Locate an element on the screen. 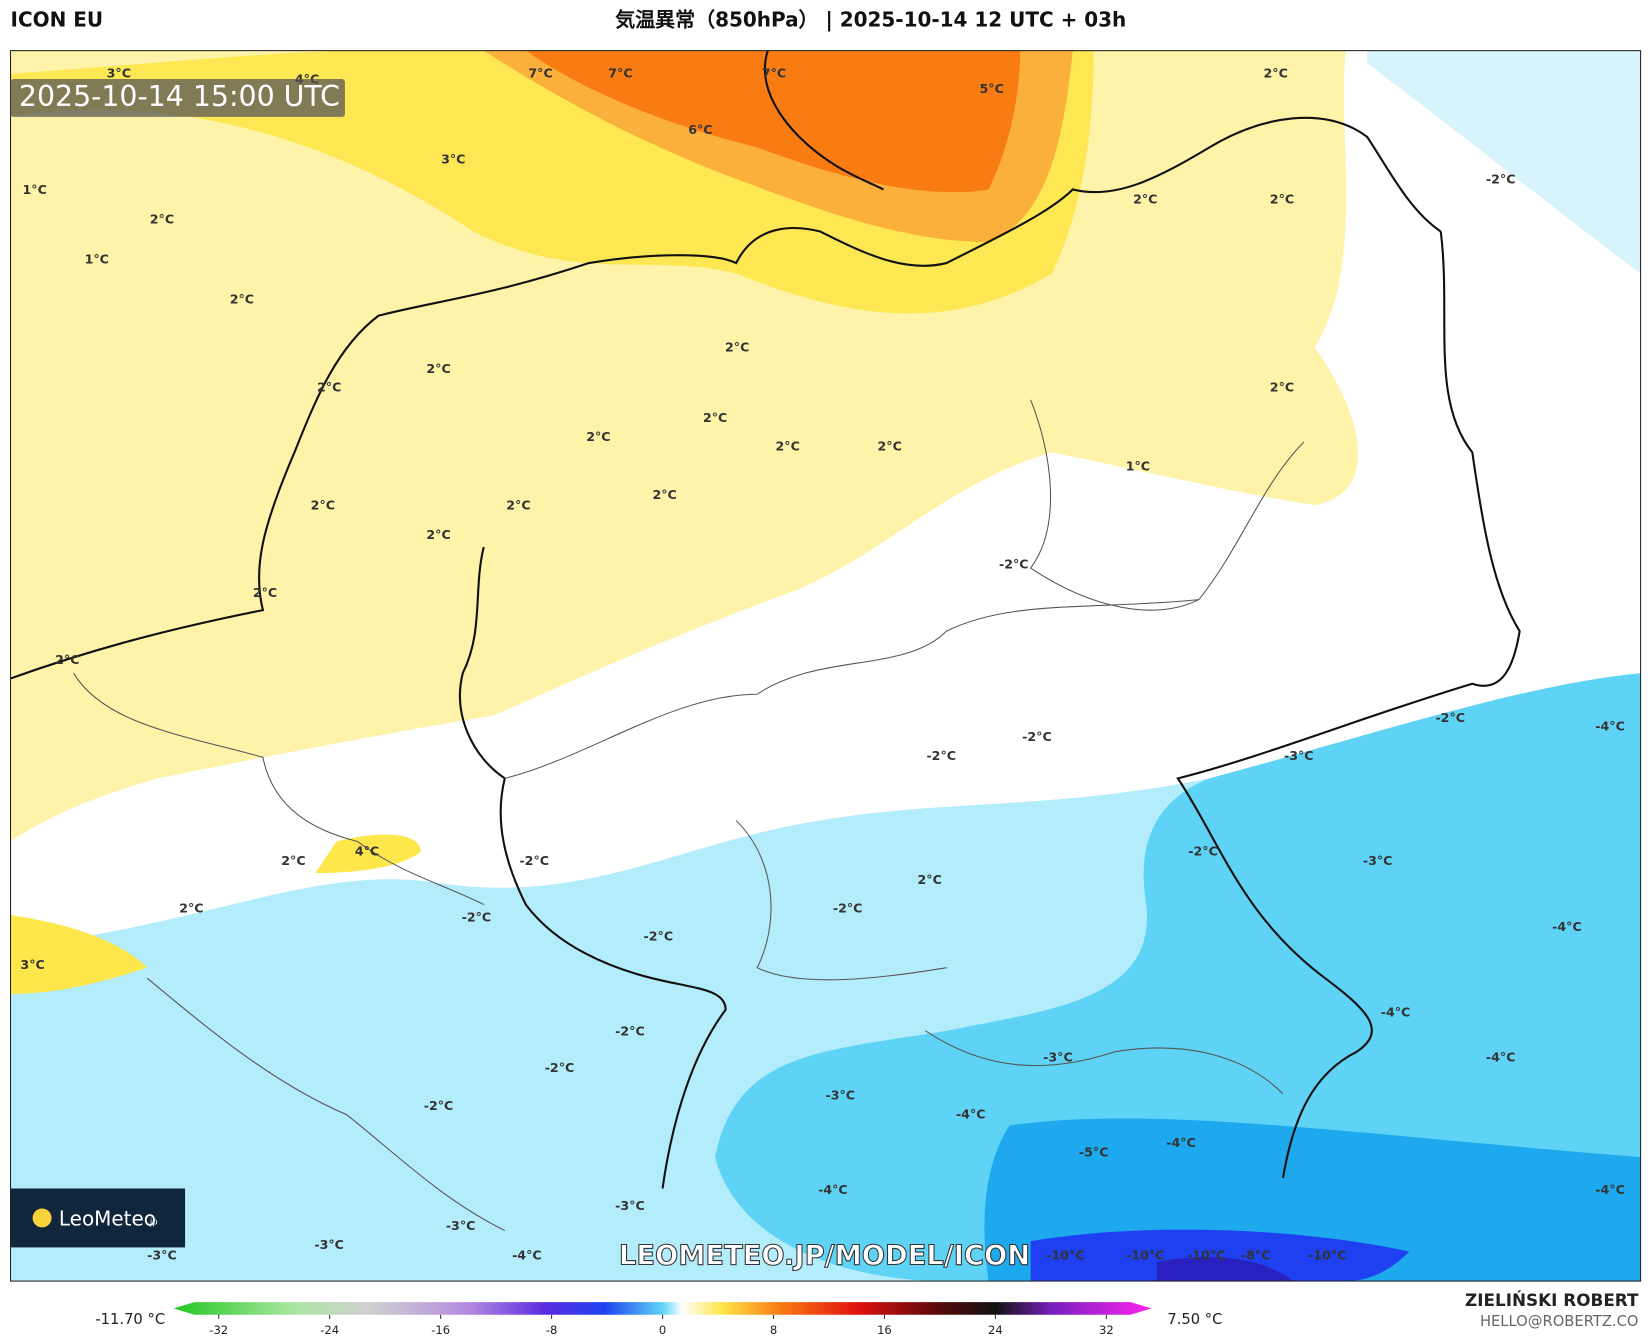 The width and height of the screenshot is (1649, 1338). timestamp: 2025-10-14 15:00 UTC is located at coordinates (179, 96).